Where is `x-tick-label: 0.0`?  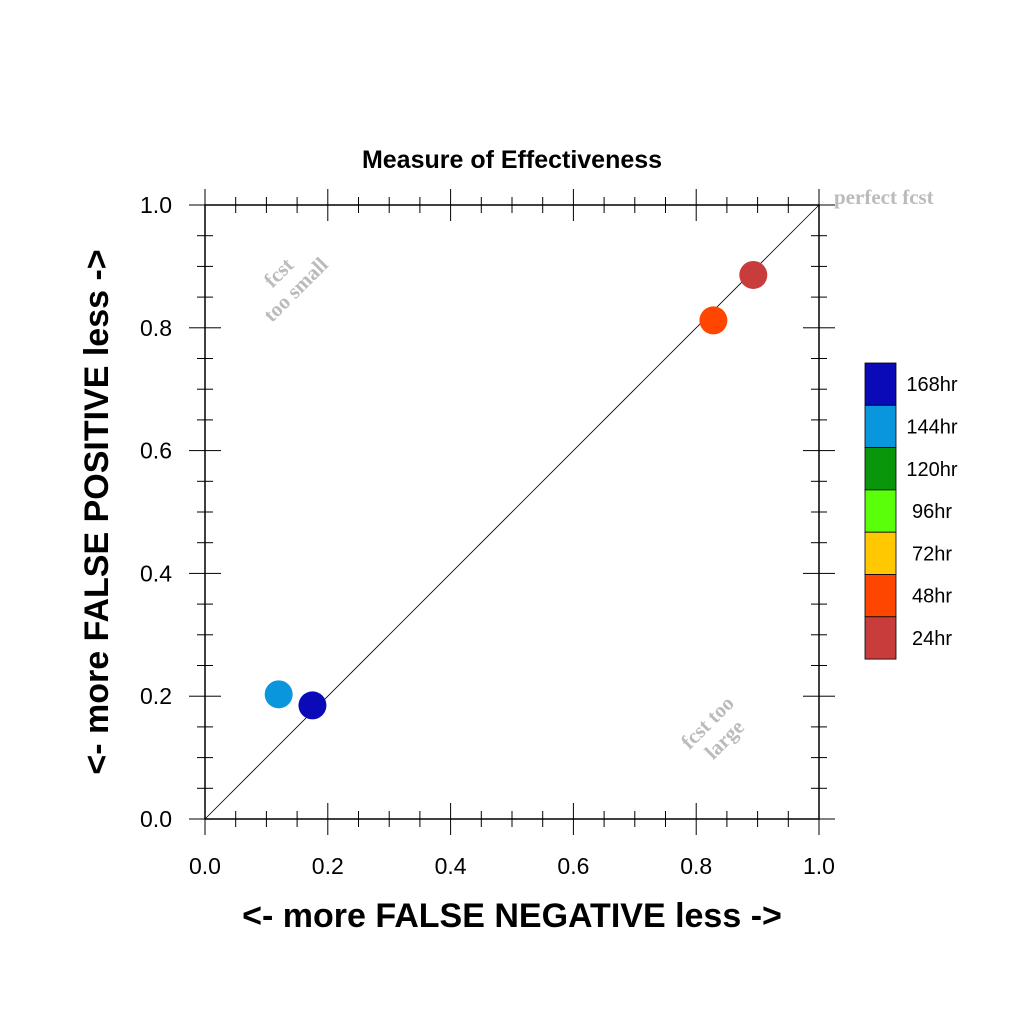 x-tick-label: 0.0 is located at coordinates (205, 866).